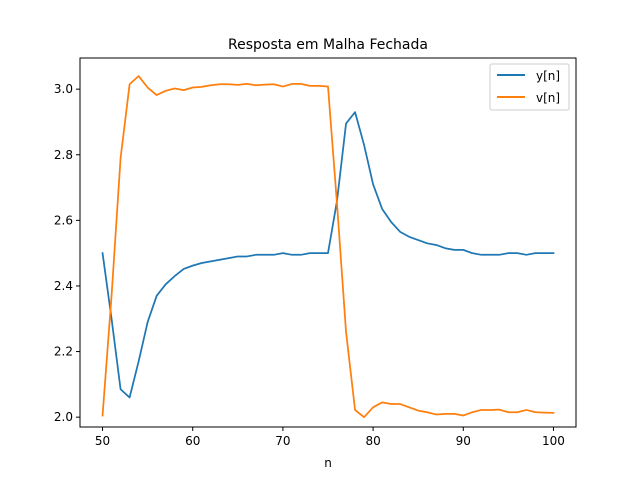  What do you see at coordinates (63, 286) in the screenshot?
I see `y-tick-label: 2.4` at bounding box center [63, 286].